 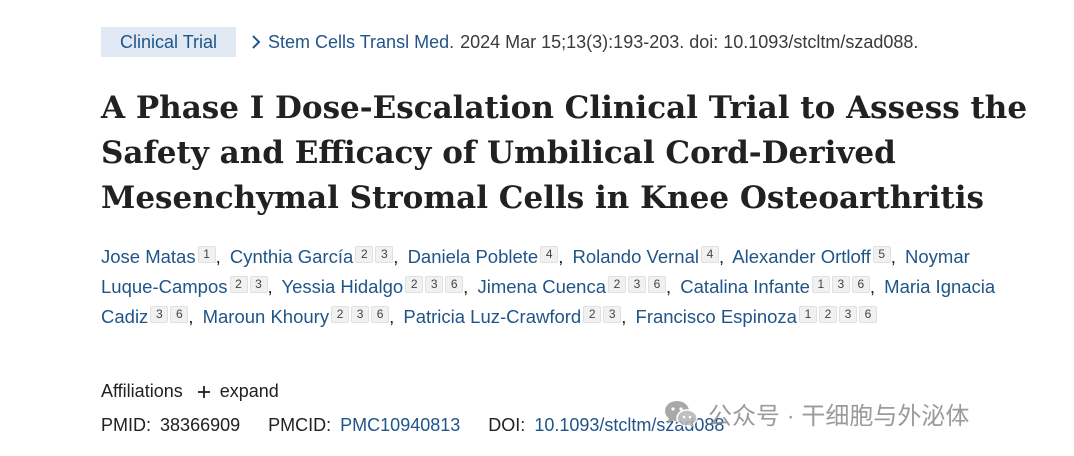 I want to click on pmid-label: PMID:, so click(x=126, y=425).